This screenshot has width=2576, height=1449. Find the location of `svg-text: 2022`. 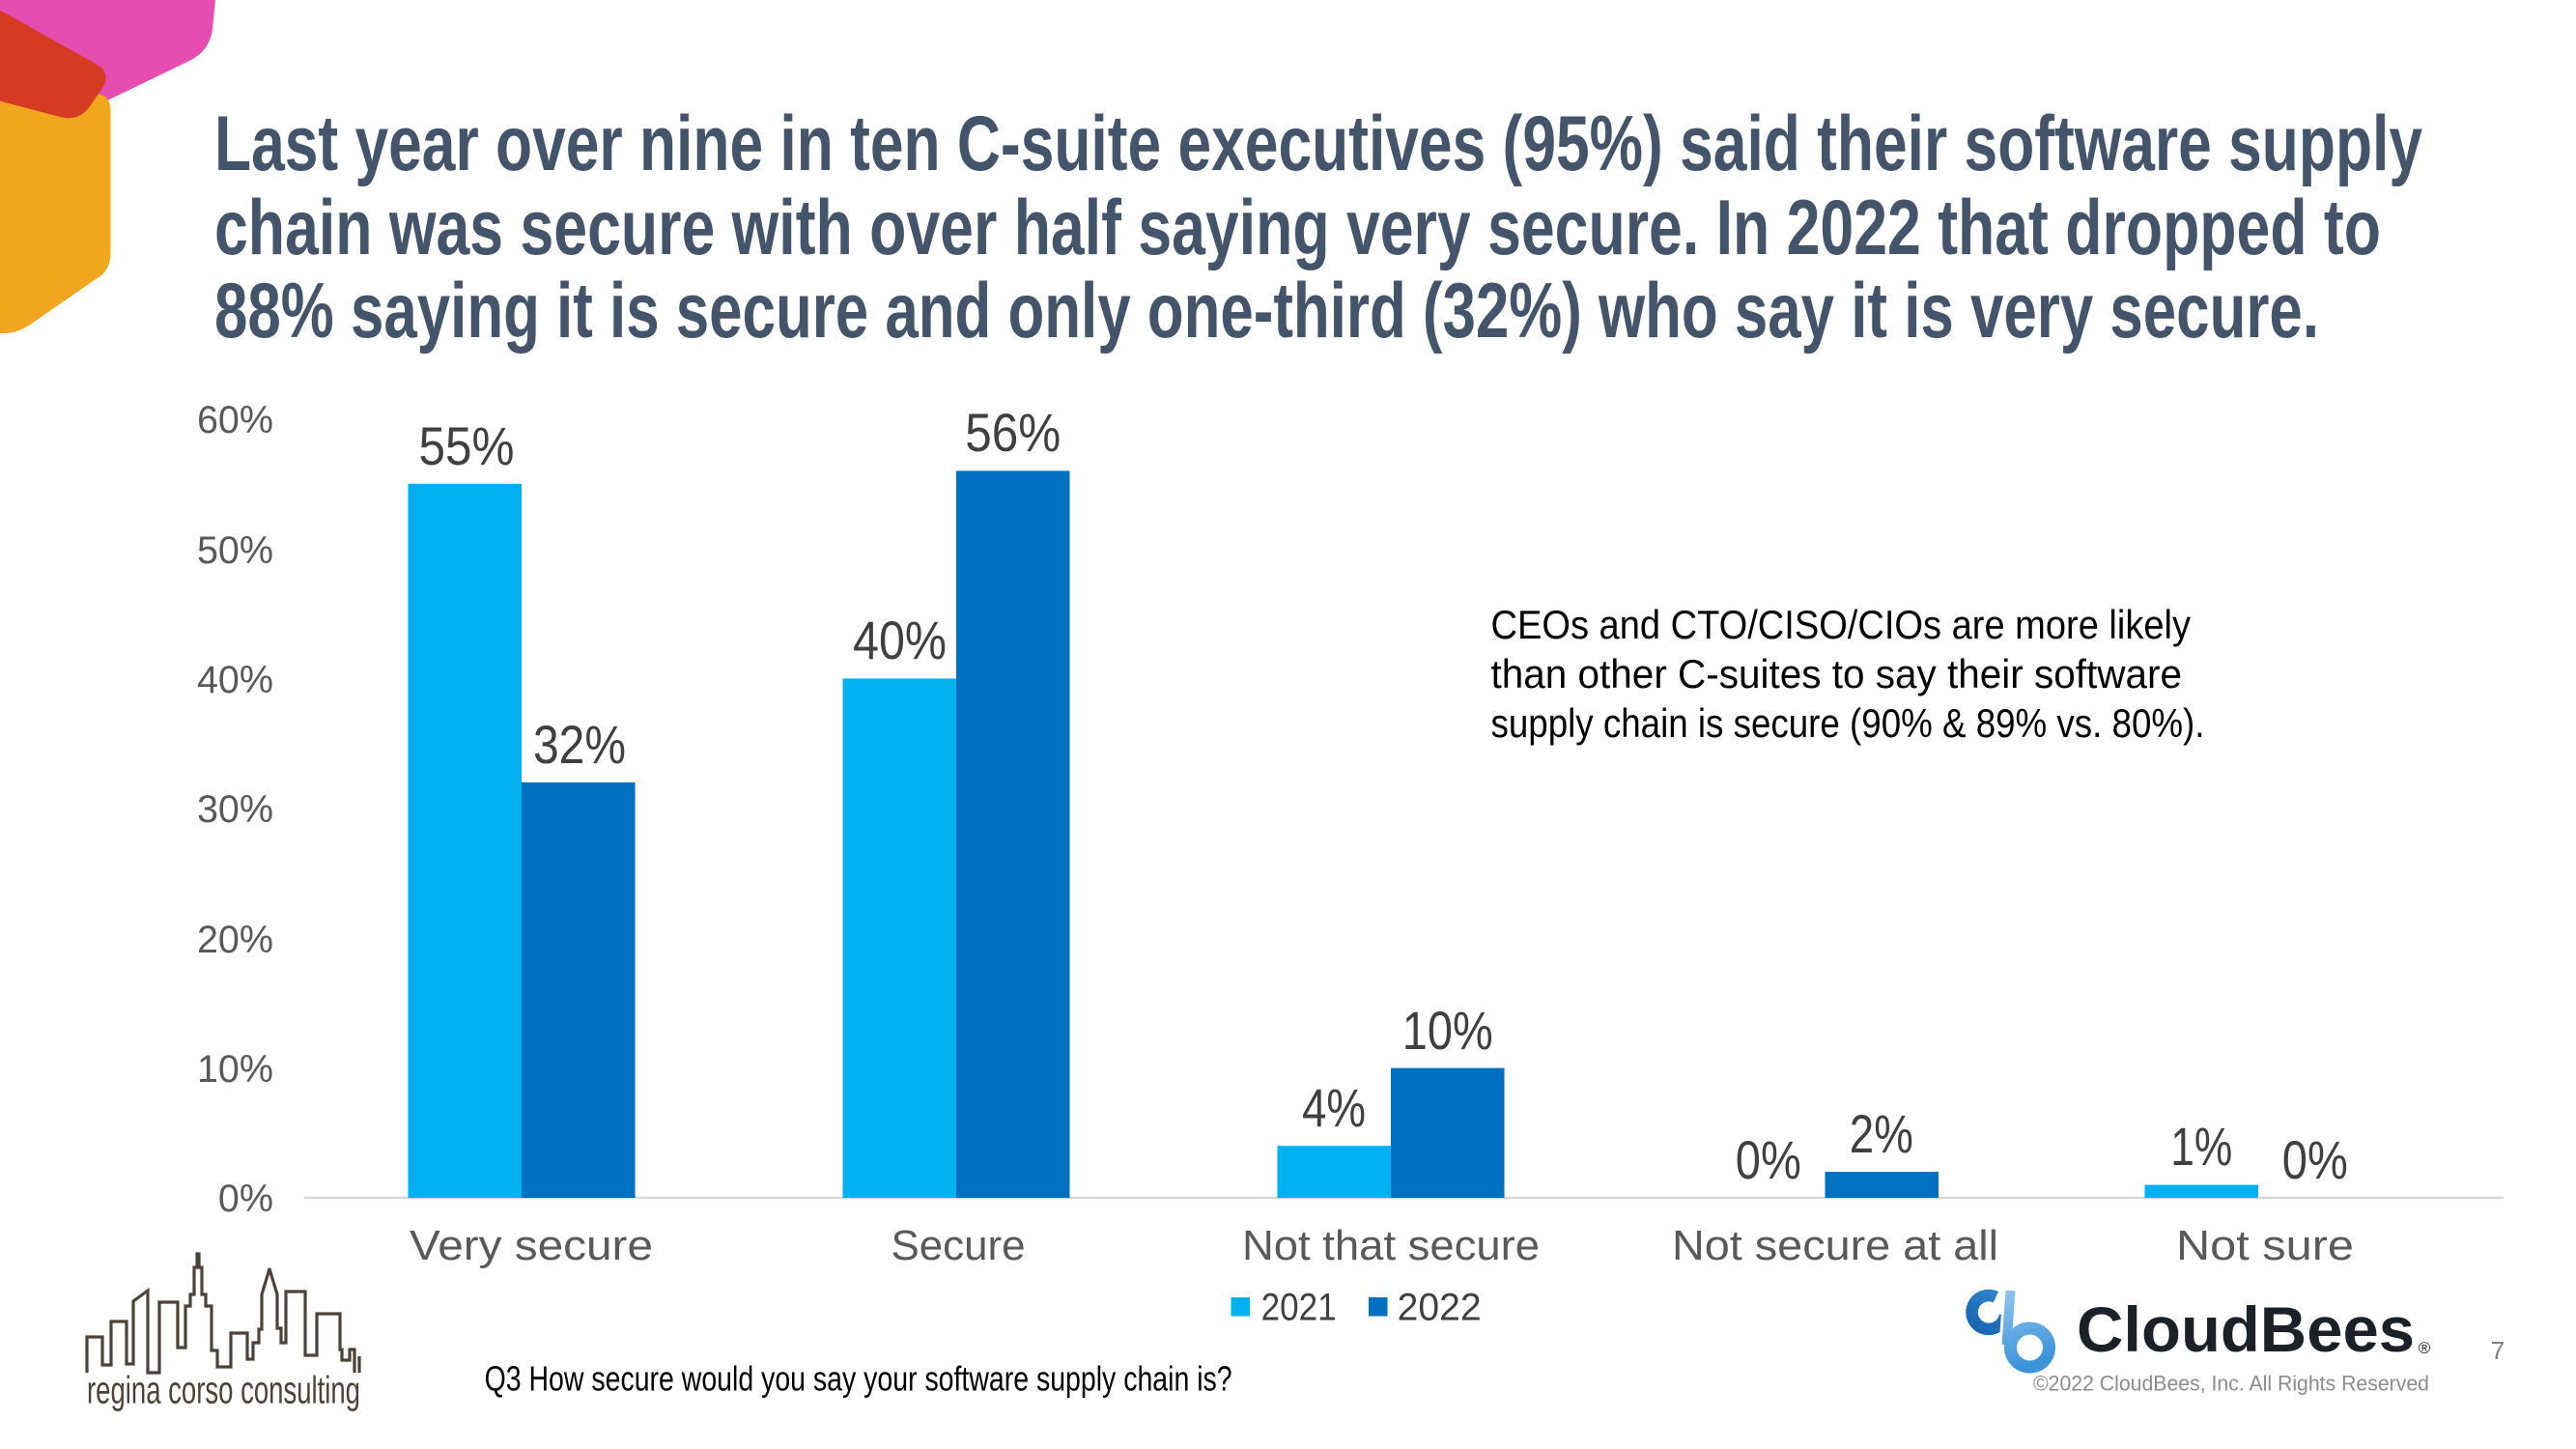

svg-text: 2022 is located at coordinates (1440, 1308).